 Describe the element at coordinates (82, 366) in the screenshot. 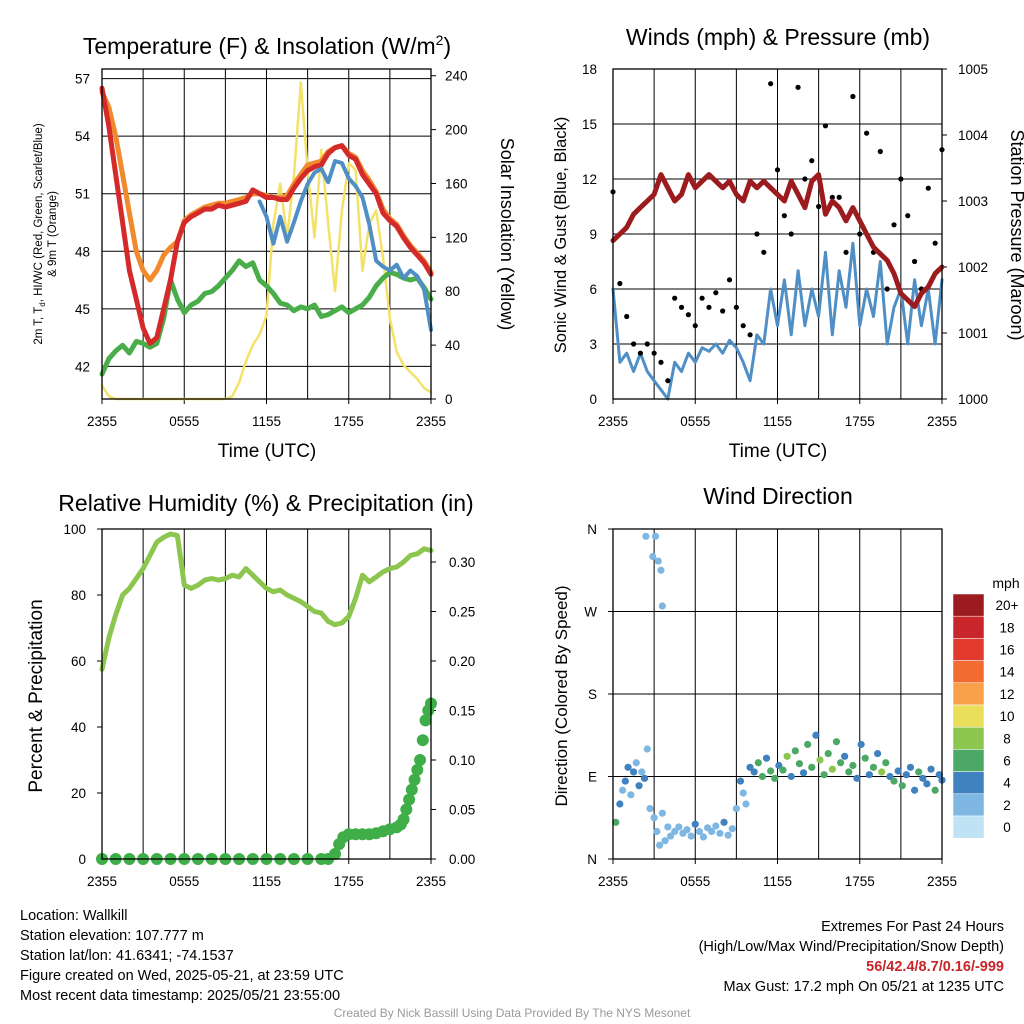

I see `temperature-ytick-label: 42` at that location.